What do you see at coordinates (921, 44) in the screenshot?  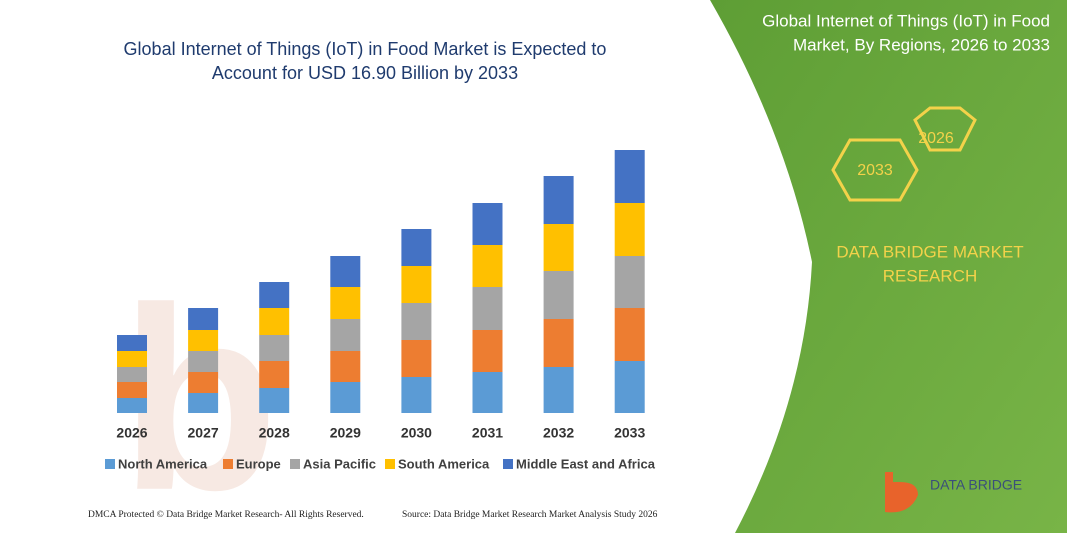 I see `panel-title-line2: Market, By Regions, 2026 to 2033` at bounding box center [921, 44].